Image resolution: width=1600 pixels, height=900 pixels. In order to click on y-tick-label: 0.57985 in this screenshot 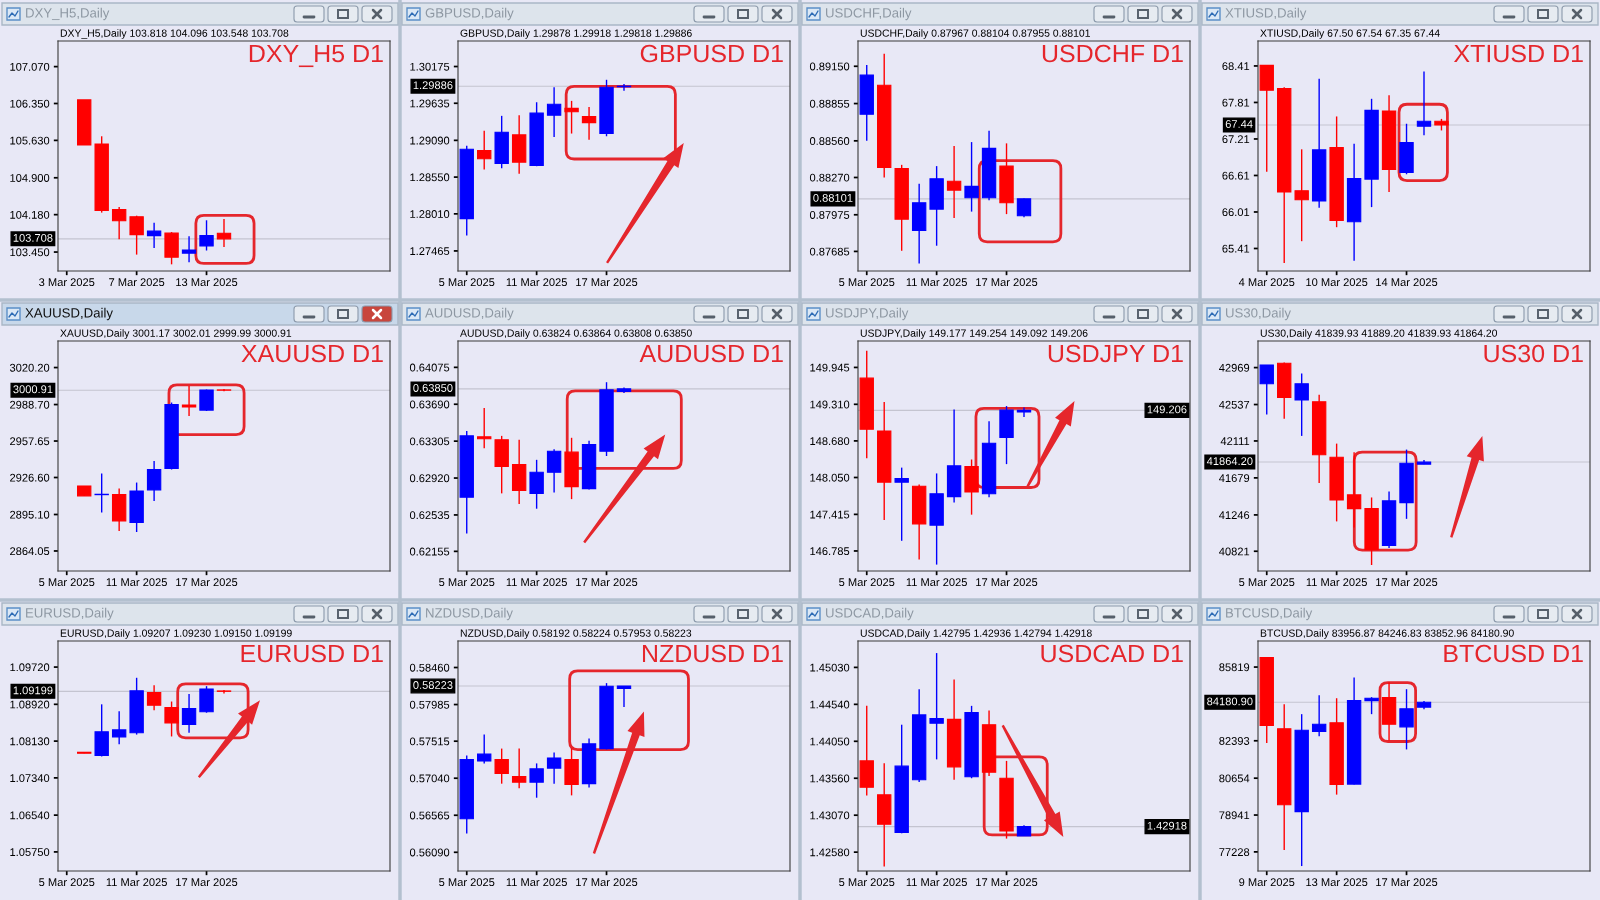, I will do `click(429, 704)`.